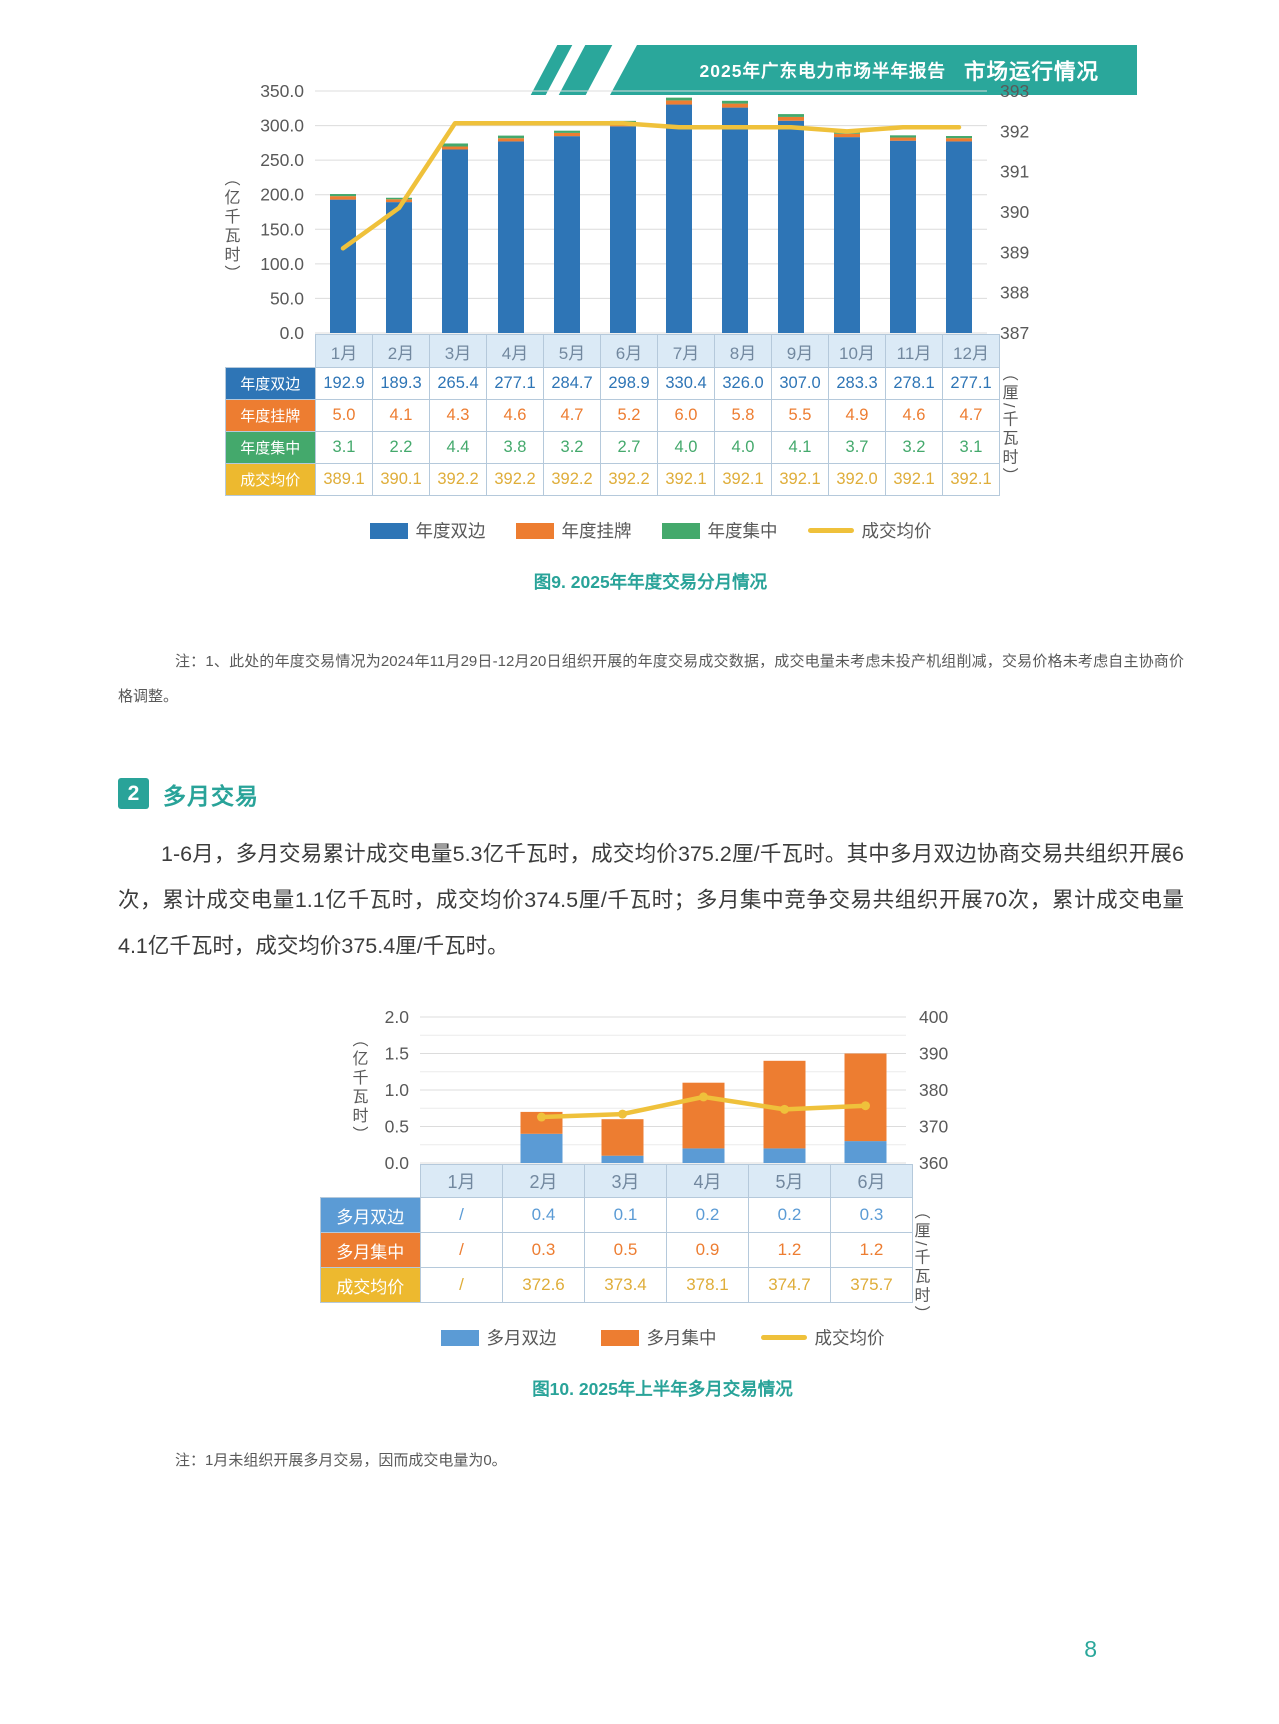 Image resolution: width=1279 pixels, height=1724 pixels. What do you see at coordinates (650, 582) in the screenshot?
I see `figure9-caption: 图9. 2025年年度交易分月情况` at bounding box center [650, 582].